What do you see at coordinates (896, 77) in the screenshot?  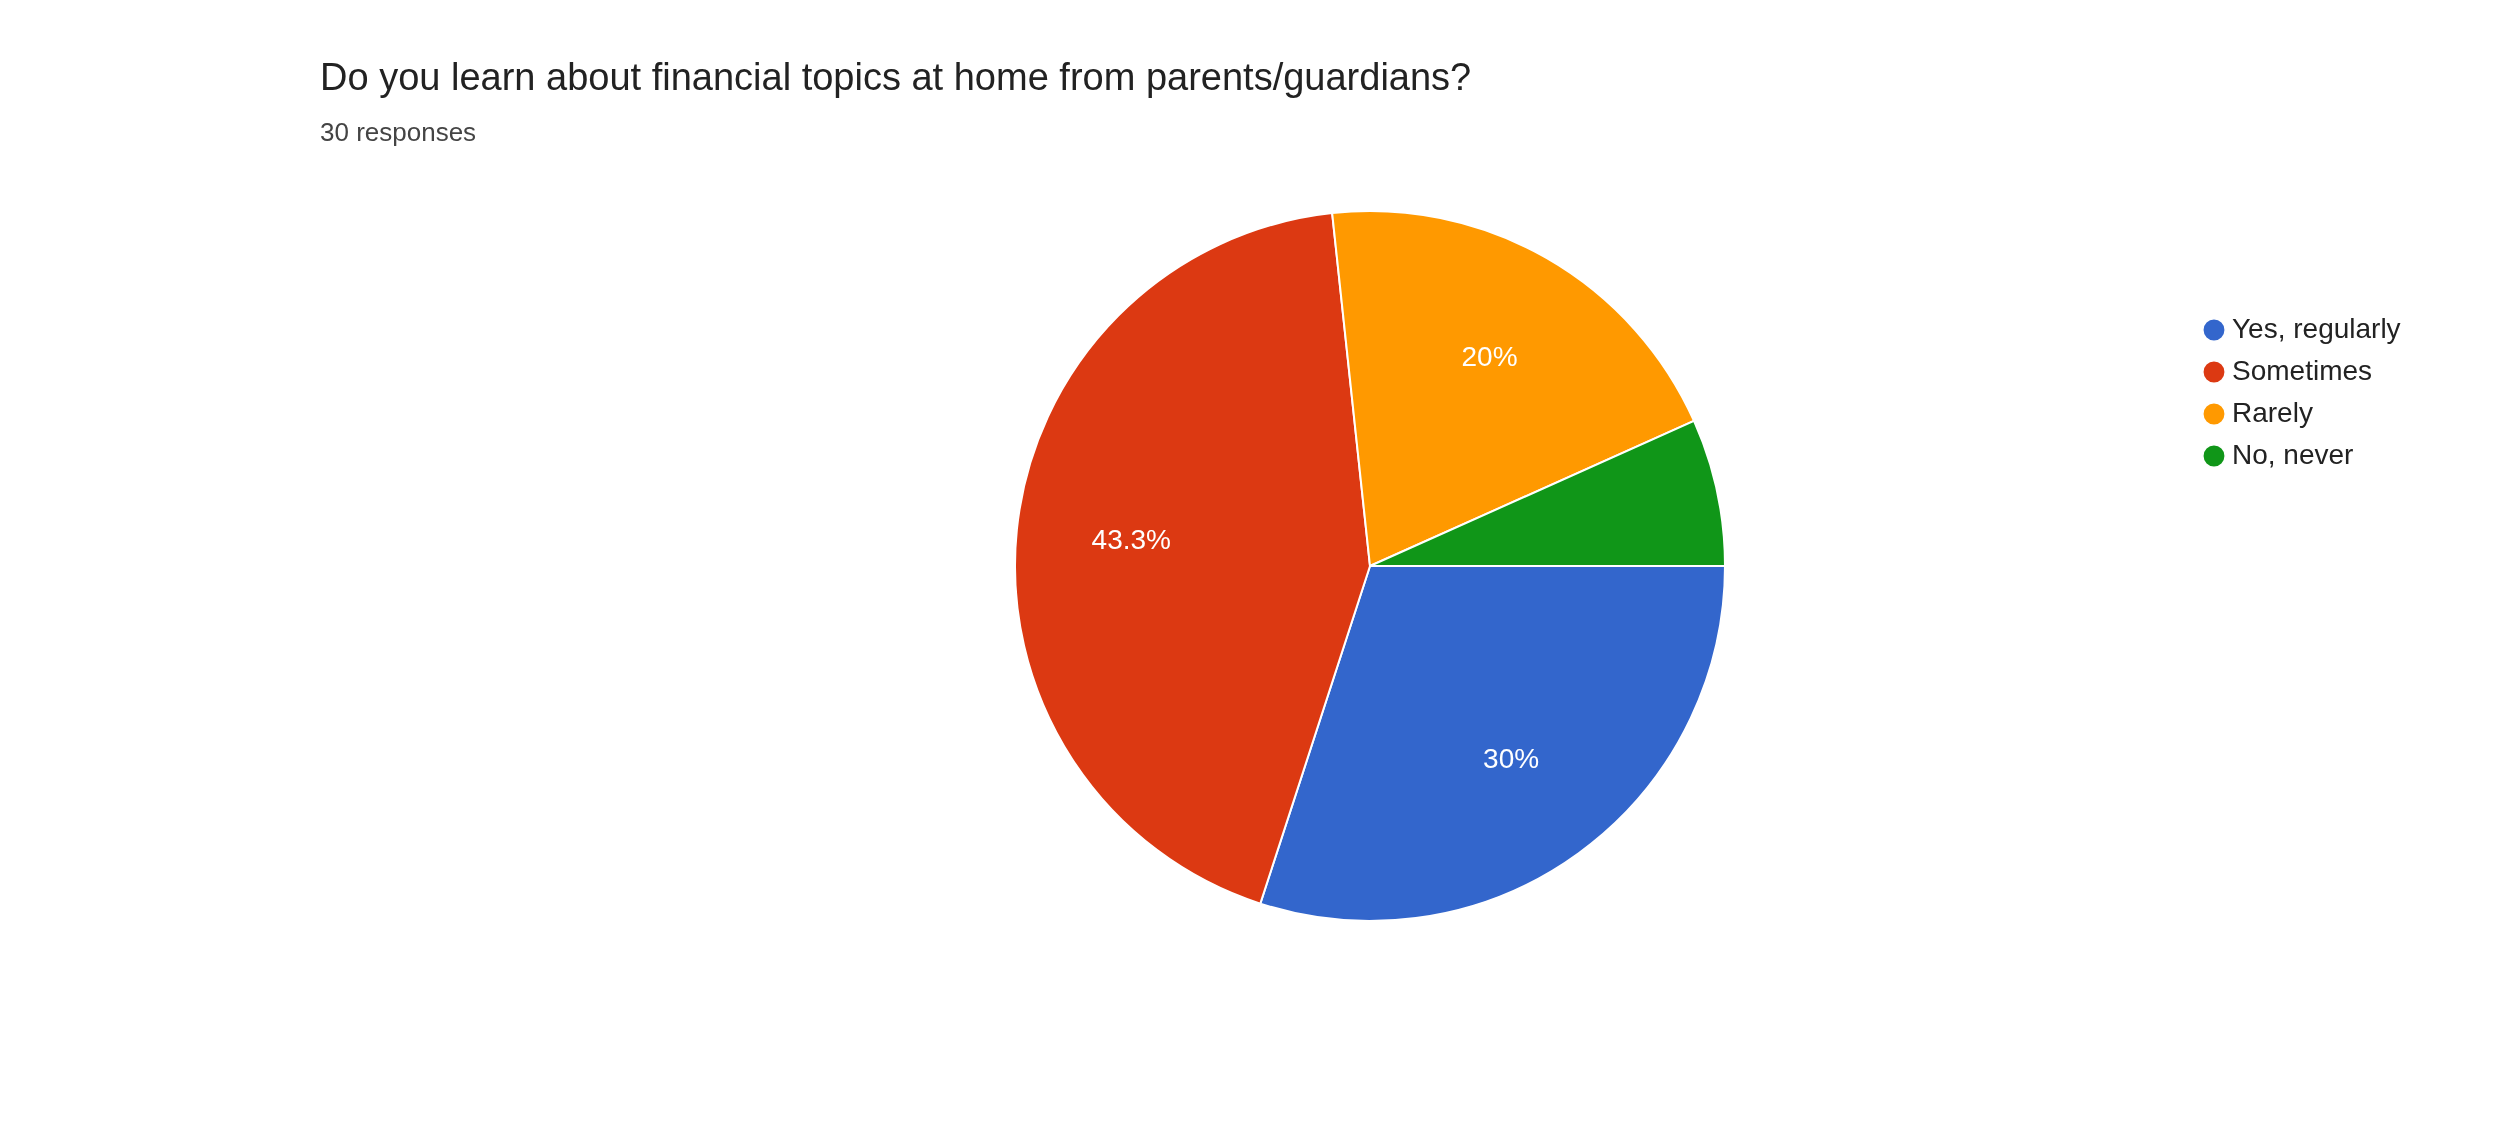 I see `chart-title: Do you learn about financial topics at home from parents/guardians?` at bounding box center [896, 77].